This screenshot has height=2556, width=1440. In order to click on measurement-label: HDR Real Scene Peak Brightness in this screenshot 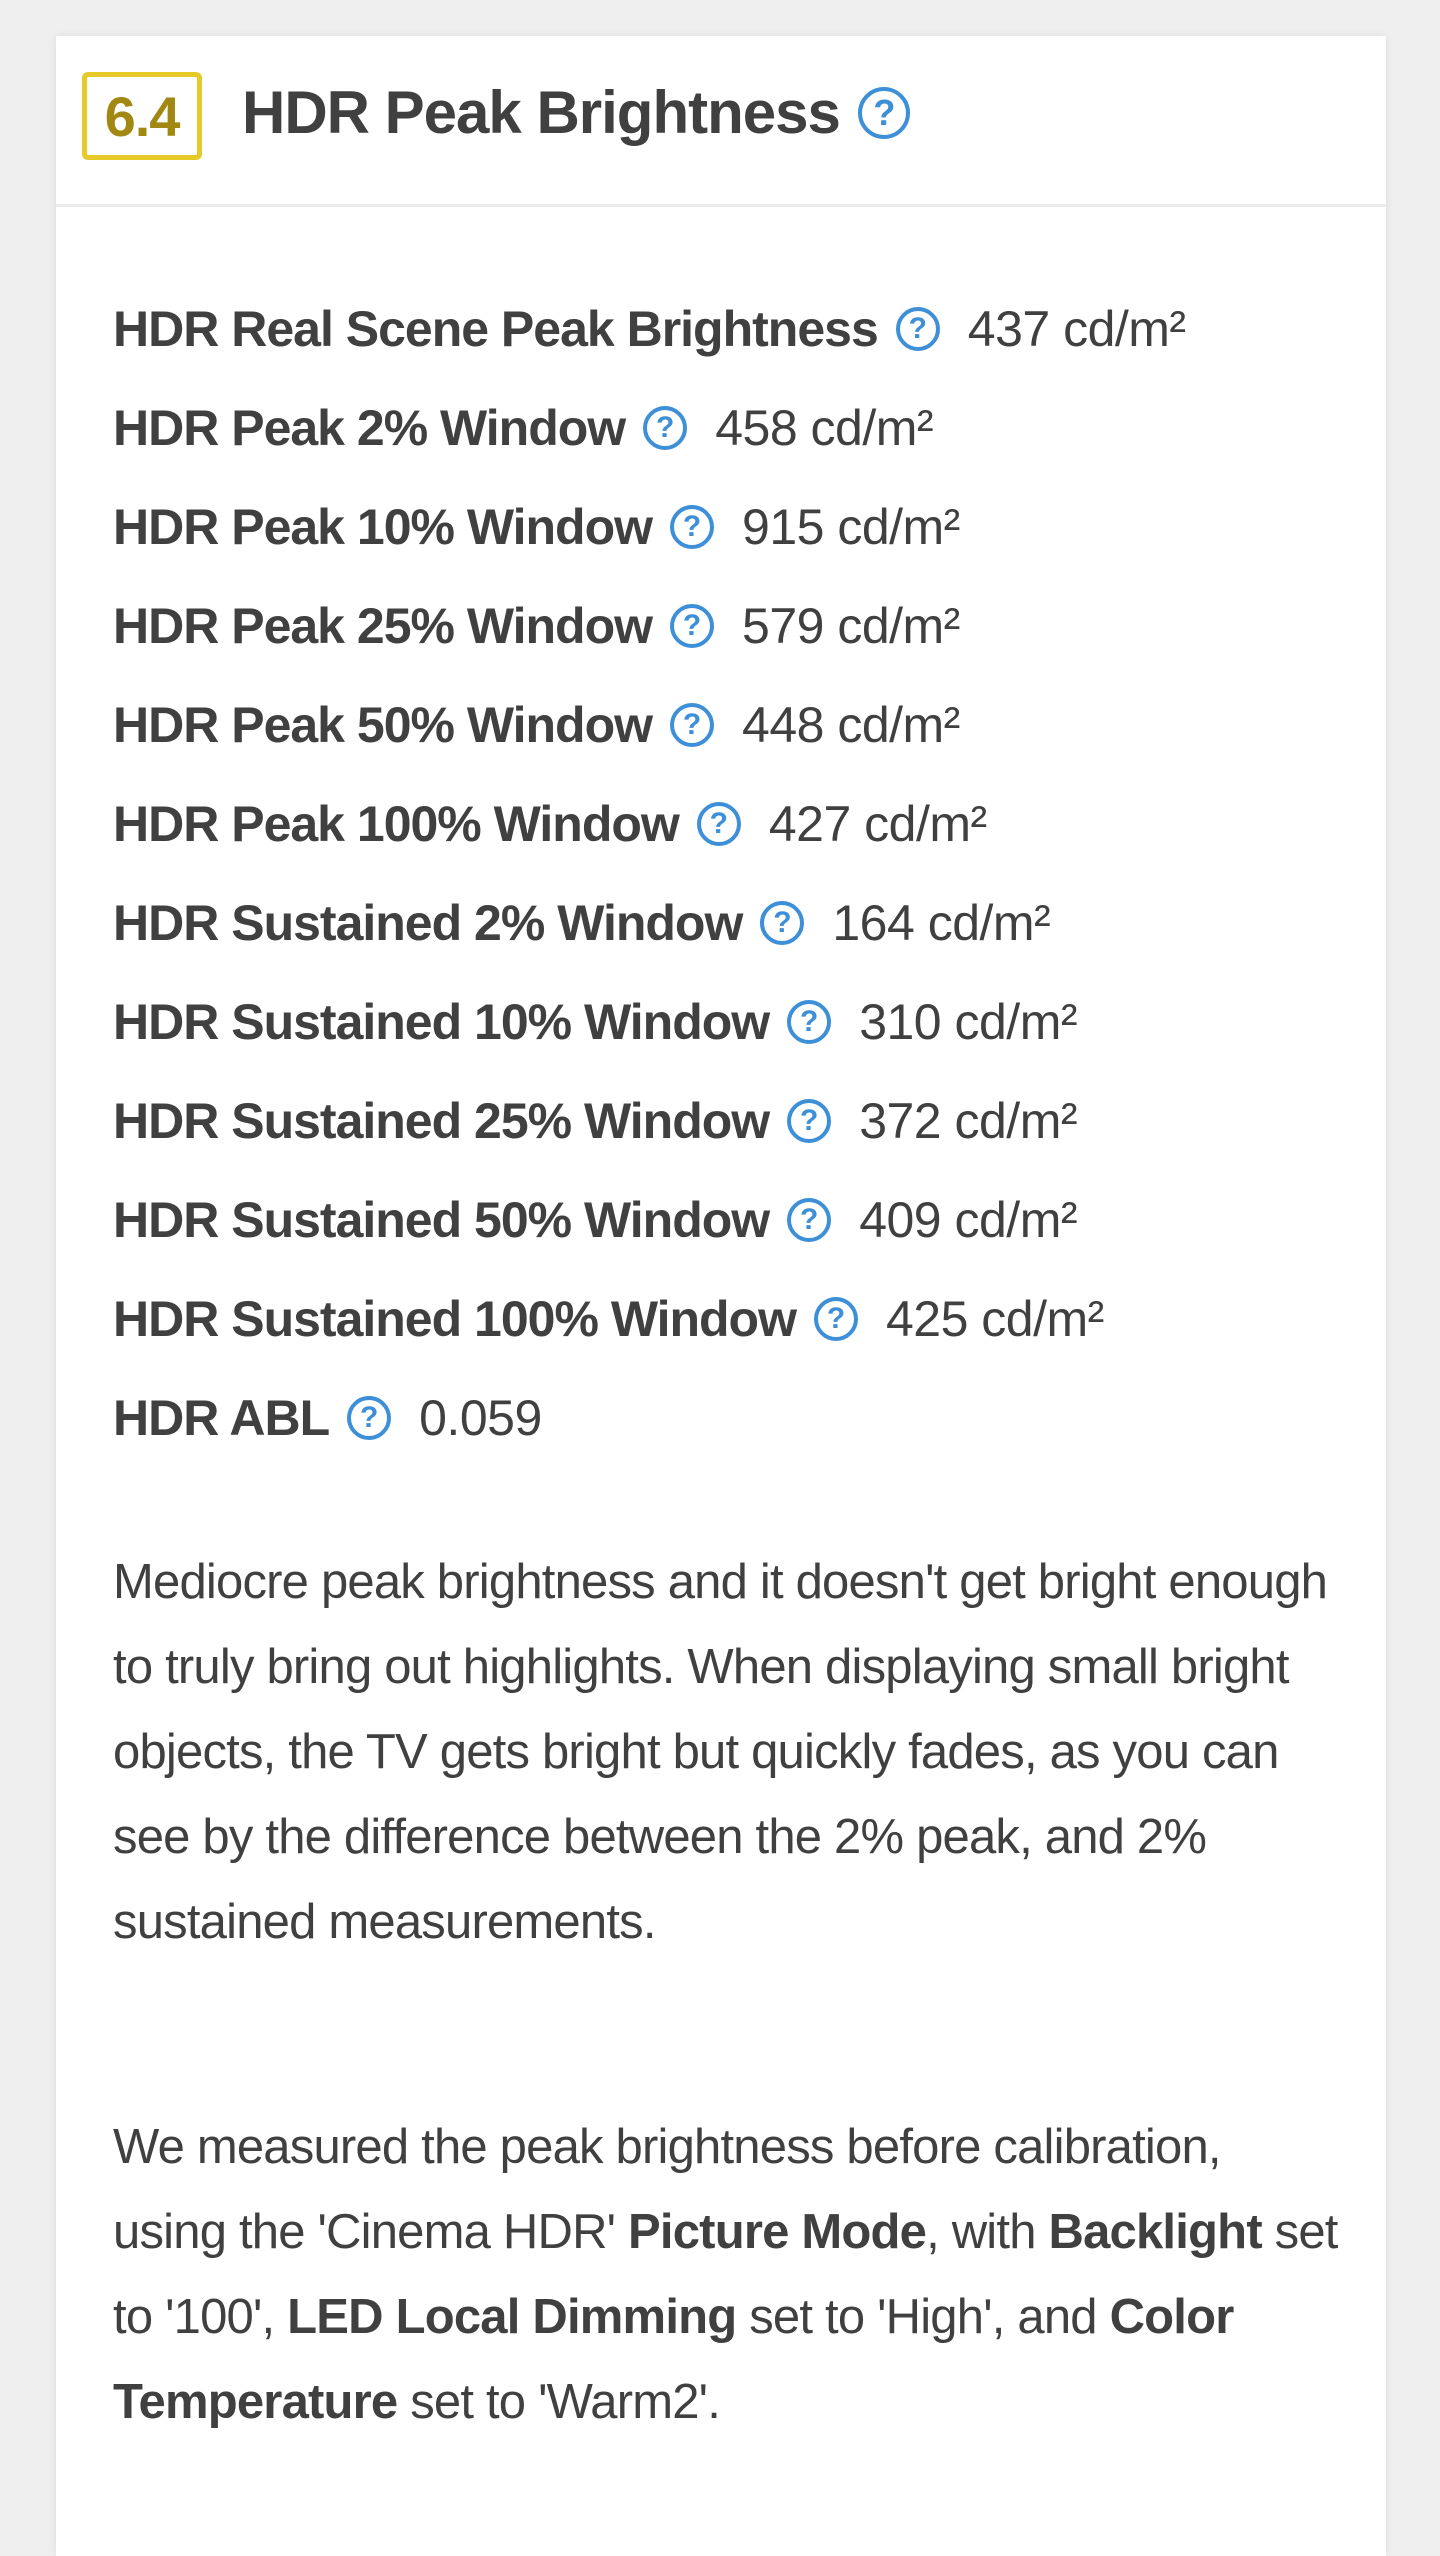, I will do `click(496, 328)`.